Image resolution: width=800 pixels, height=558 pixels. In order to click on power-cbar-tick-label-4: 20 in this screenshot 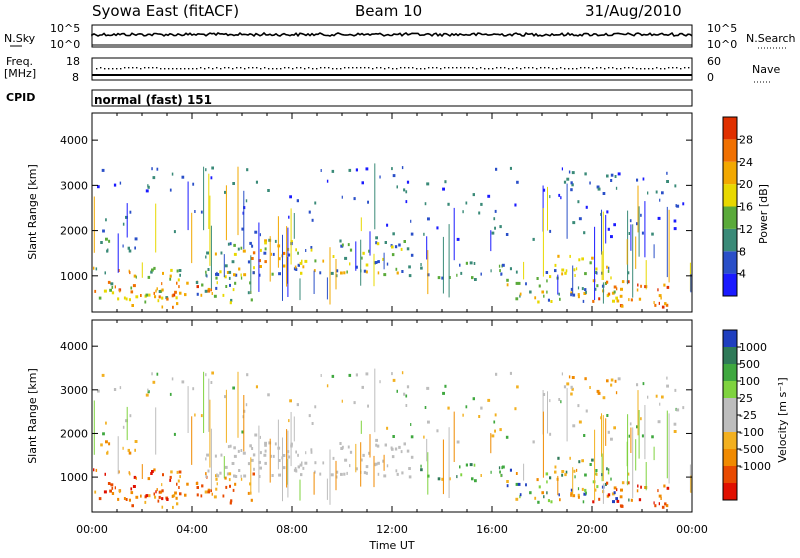, I will do `click(746, 184)`.